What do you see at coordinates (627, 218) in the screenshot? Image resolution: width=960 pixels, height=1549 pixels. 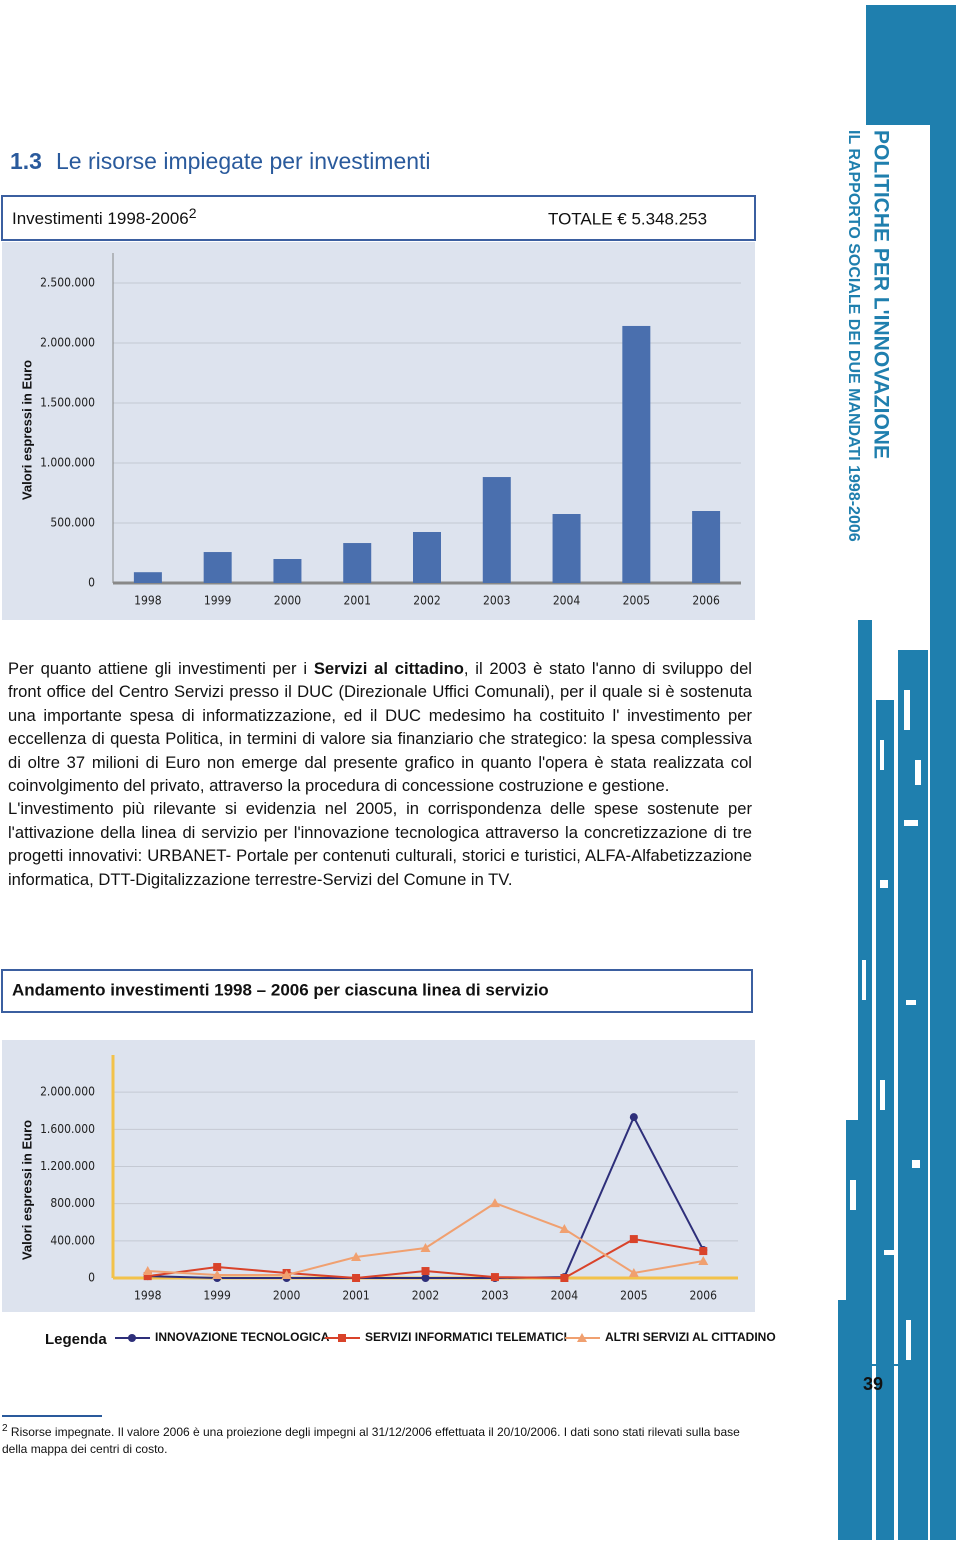 I see `chart-total: TOTALE € 5.348.253` at bounding box center [627, 218].